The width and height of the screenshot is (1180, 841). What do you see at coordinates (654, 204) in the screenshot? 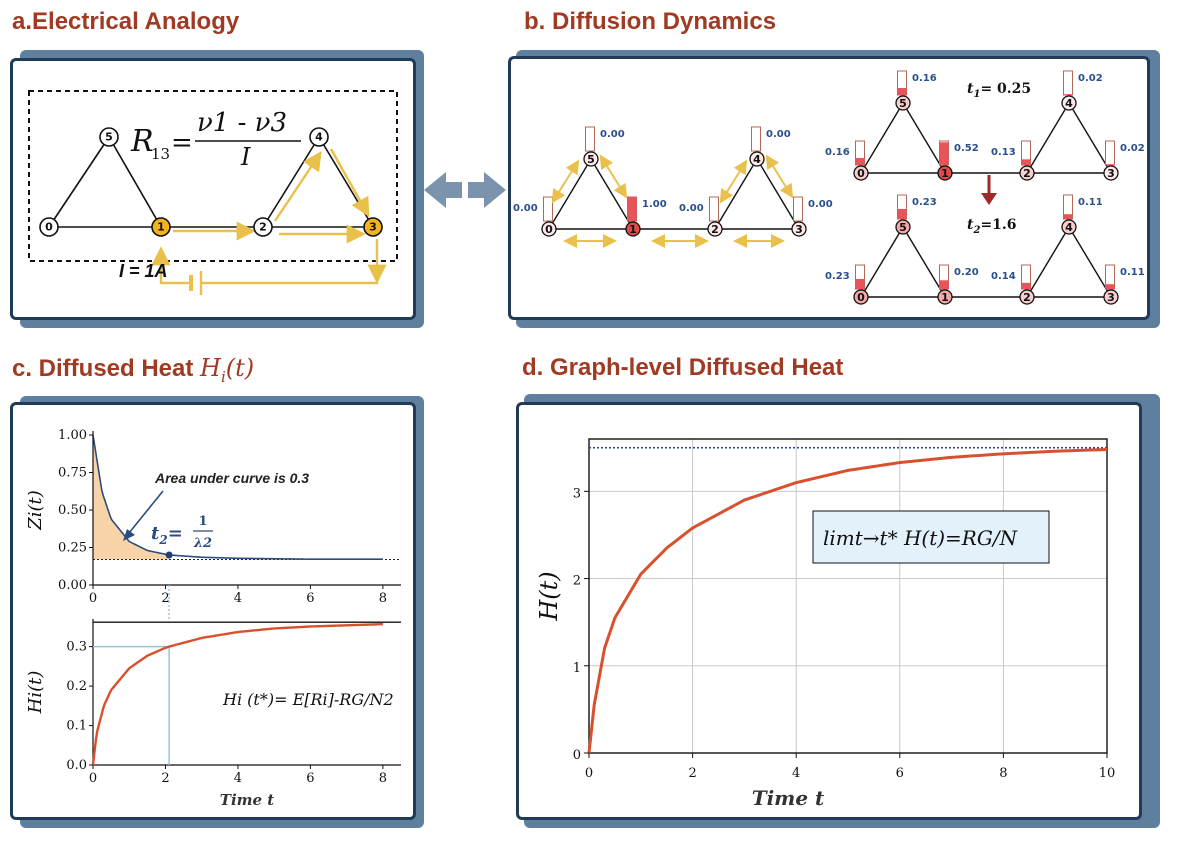
I see `heat-value: 1.00` at bounding box center [654, 204].